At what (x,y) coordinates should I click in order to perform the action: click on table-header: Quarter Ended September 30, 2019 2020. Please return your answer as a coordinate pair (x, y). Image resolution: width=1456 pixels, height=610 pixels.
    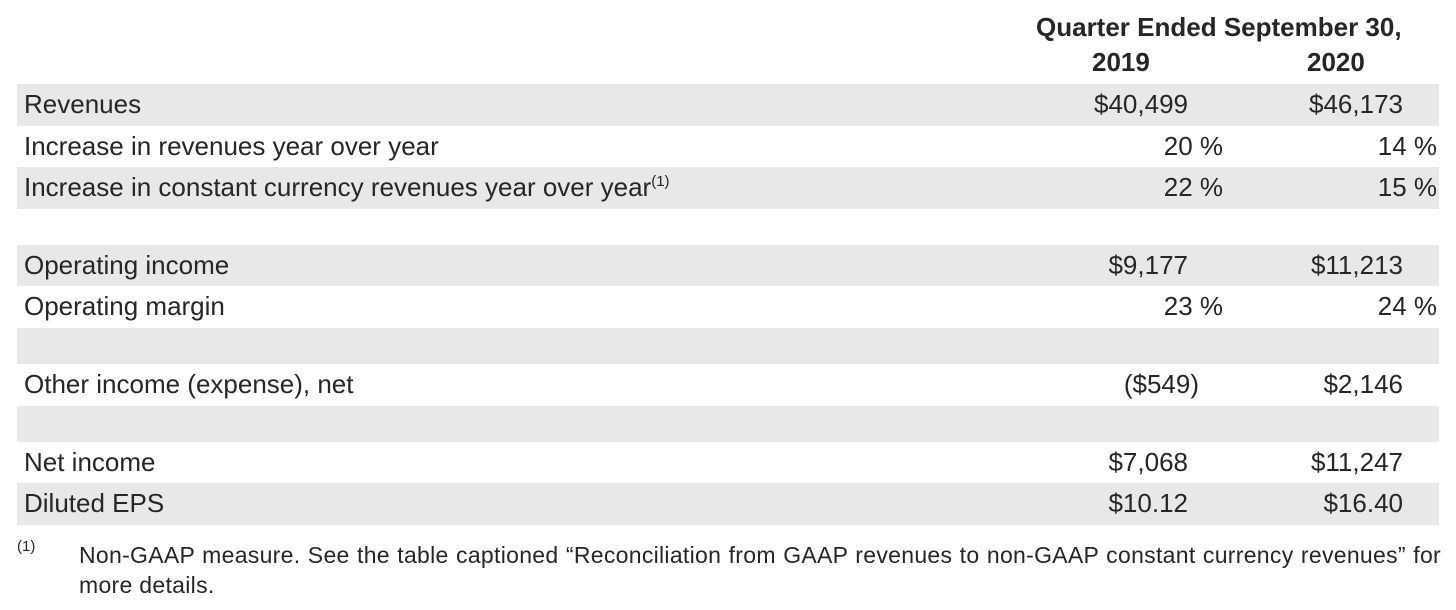
    Looking at the image, I should click on (728, 42).